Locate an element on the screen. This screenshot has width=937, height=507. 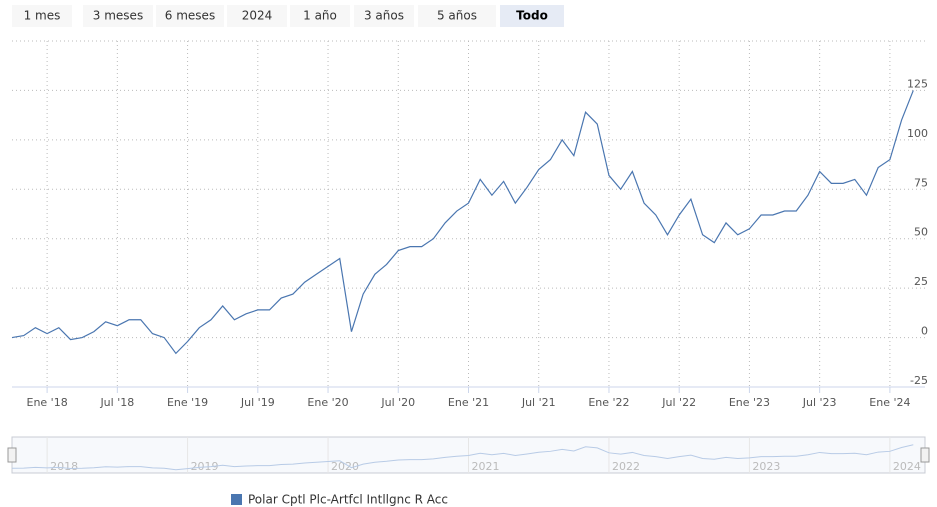
button-label: 5 años is located at coordinates (457, 16).